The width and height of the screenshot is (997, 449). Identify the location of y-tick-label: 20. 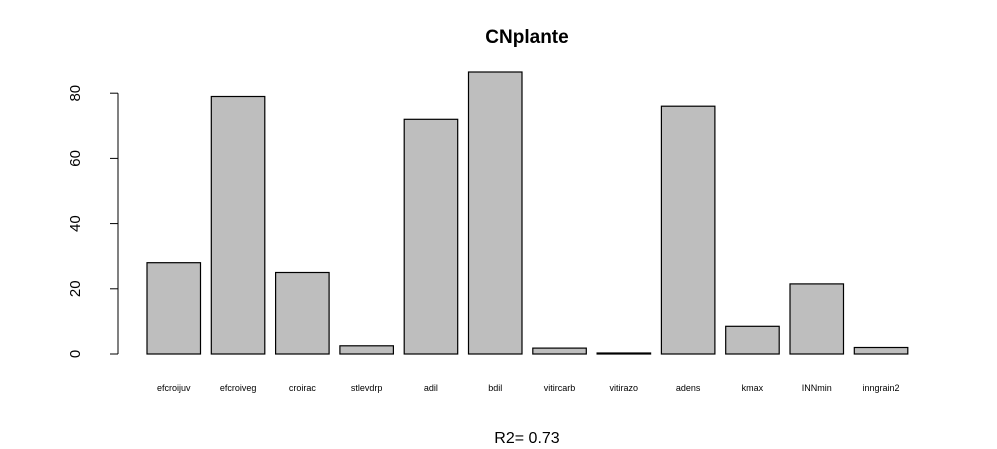
(75, 288).